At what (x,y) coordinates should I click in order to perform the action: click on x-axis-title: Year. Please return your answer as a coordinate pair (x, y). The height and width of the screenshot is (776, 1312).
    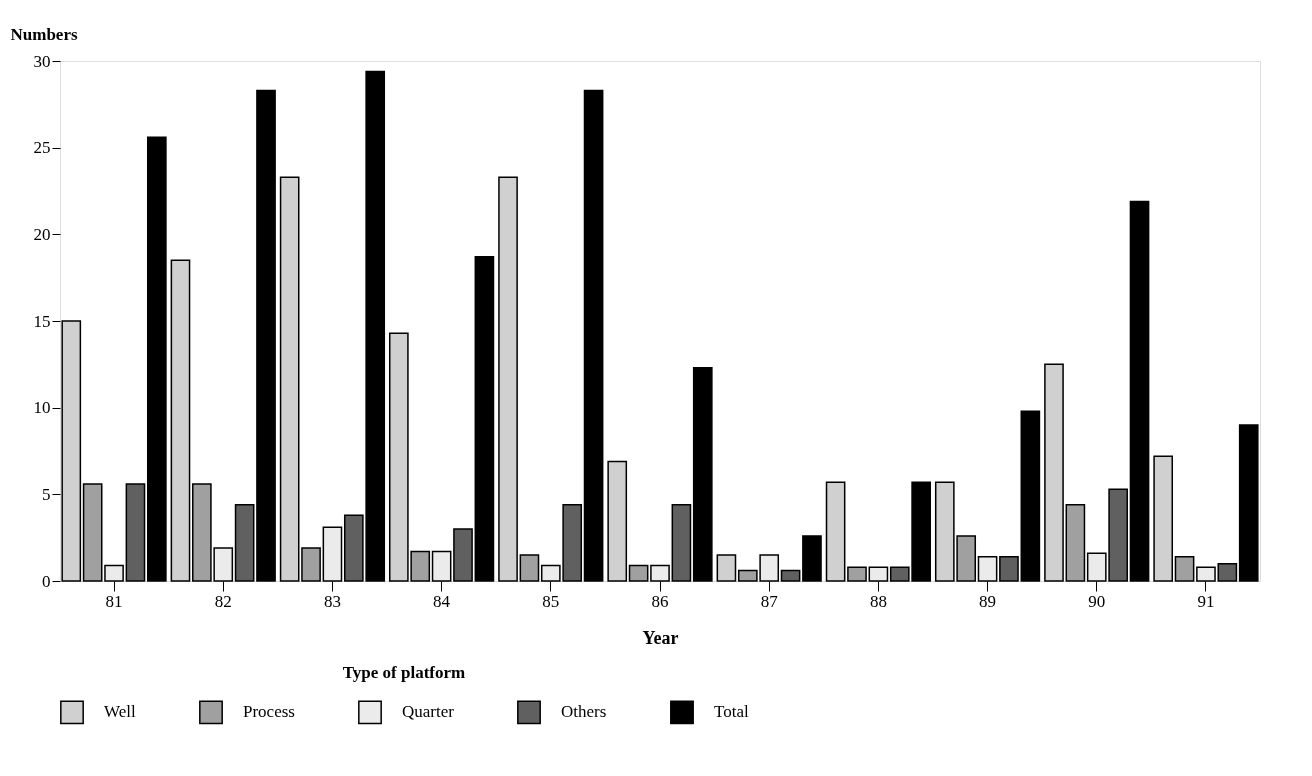
    Looking at the image, I should click on (660, 637).